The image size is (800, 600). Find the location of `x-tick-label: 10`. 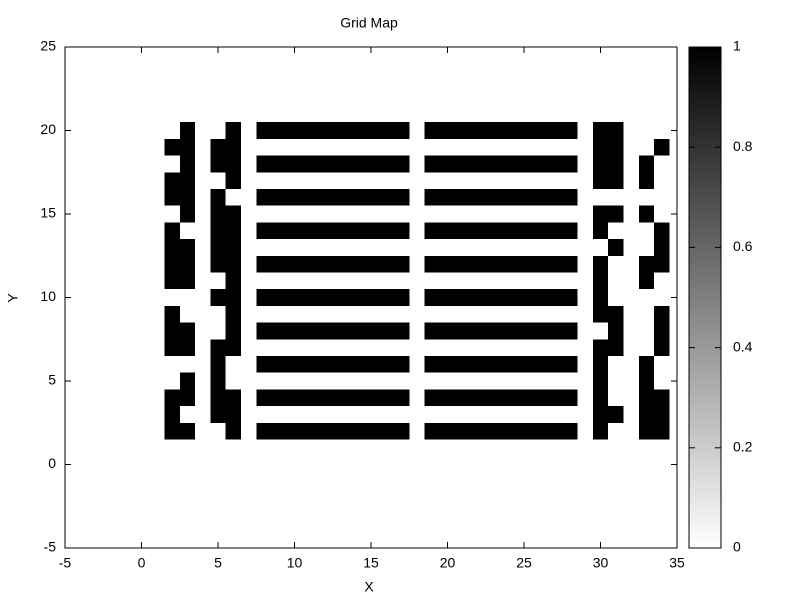

x-tick-label: 10 is located at coordinates (295, 563).